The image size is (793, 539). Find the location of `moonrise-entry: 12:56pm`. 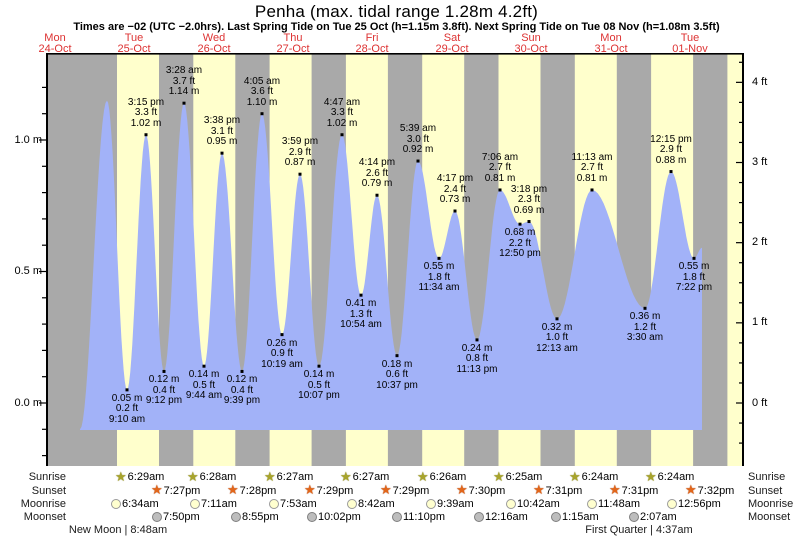

moonrise-entry: 12:56pm is located at coordinates (694, 504).